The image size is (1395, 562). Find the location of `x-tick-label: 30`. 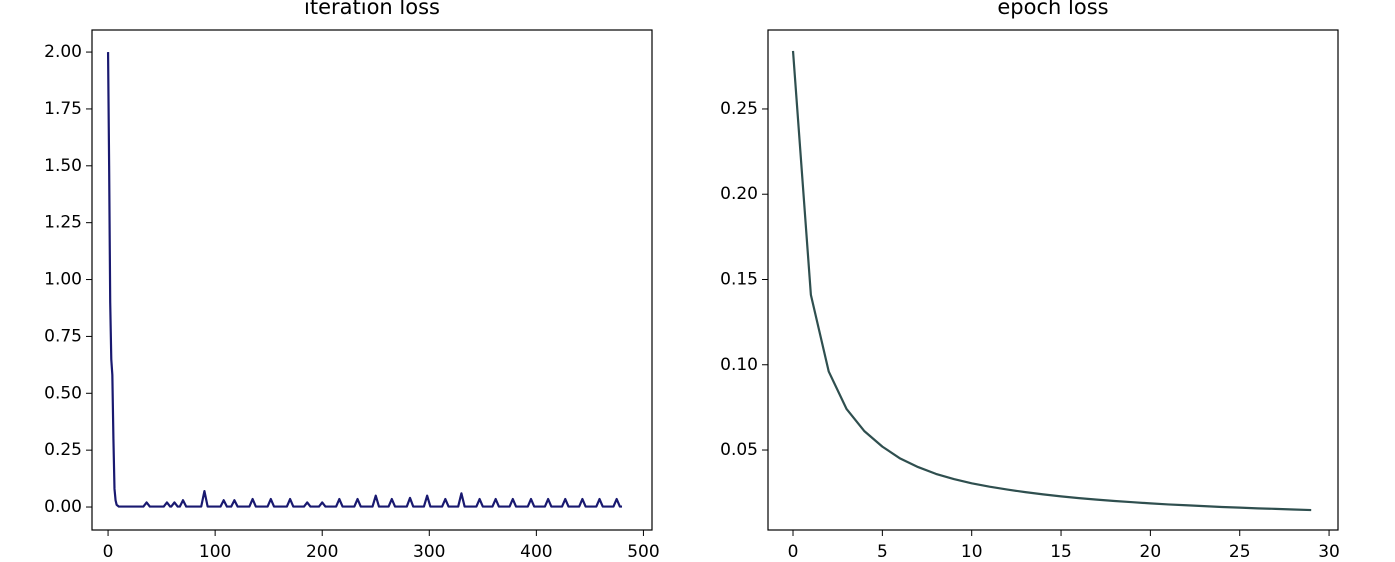

x-tick-label: 30 is located at coordinates (1329, 552).